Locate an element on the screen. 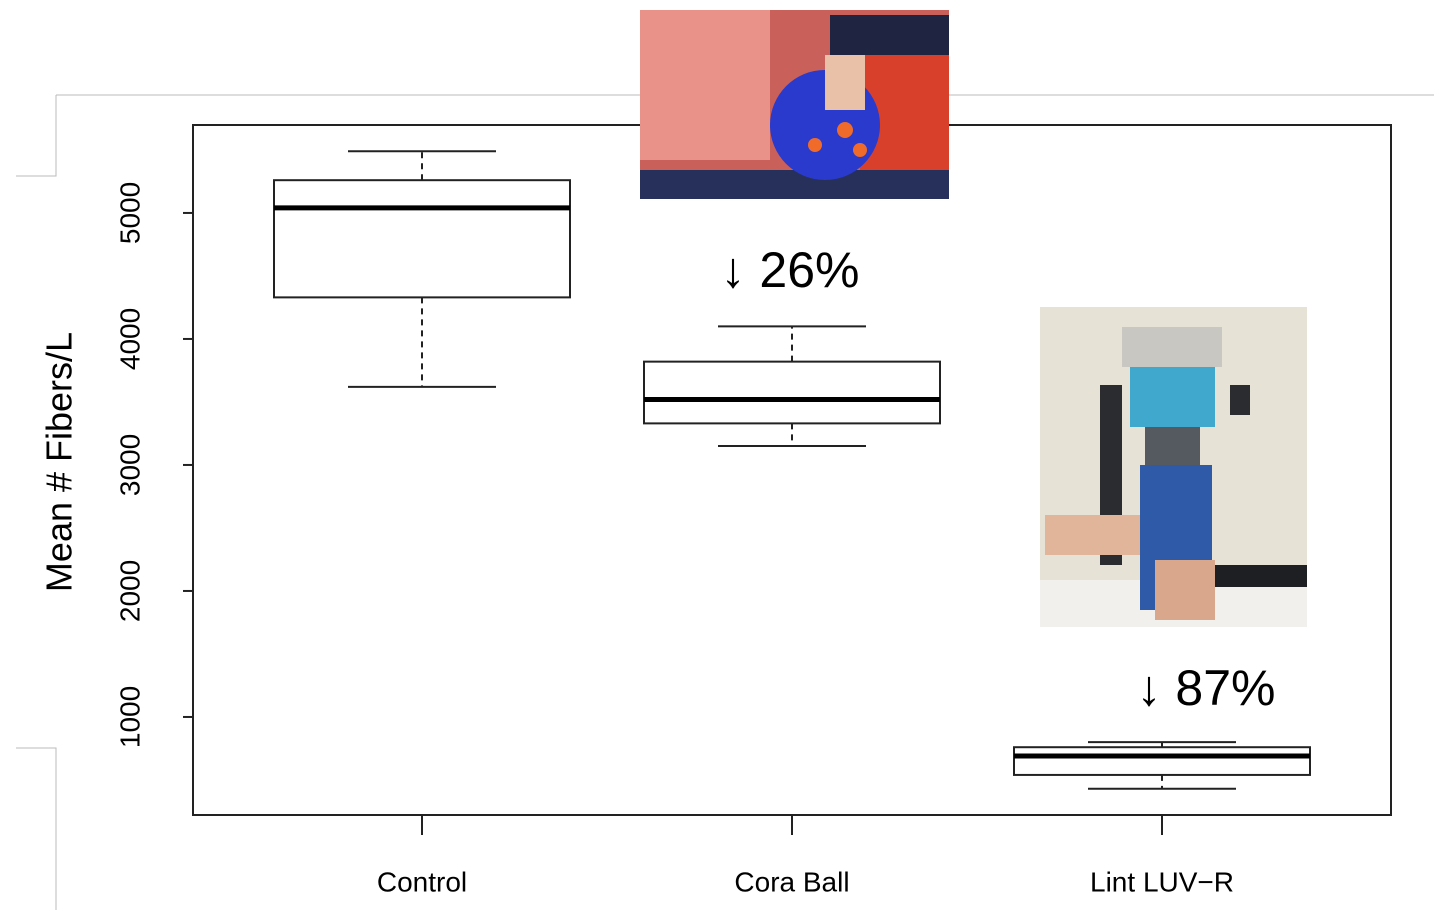 The width and height of the screenshot is (1434, 915). annotation: ↓ 87% is located at coordinates (1206, 688).